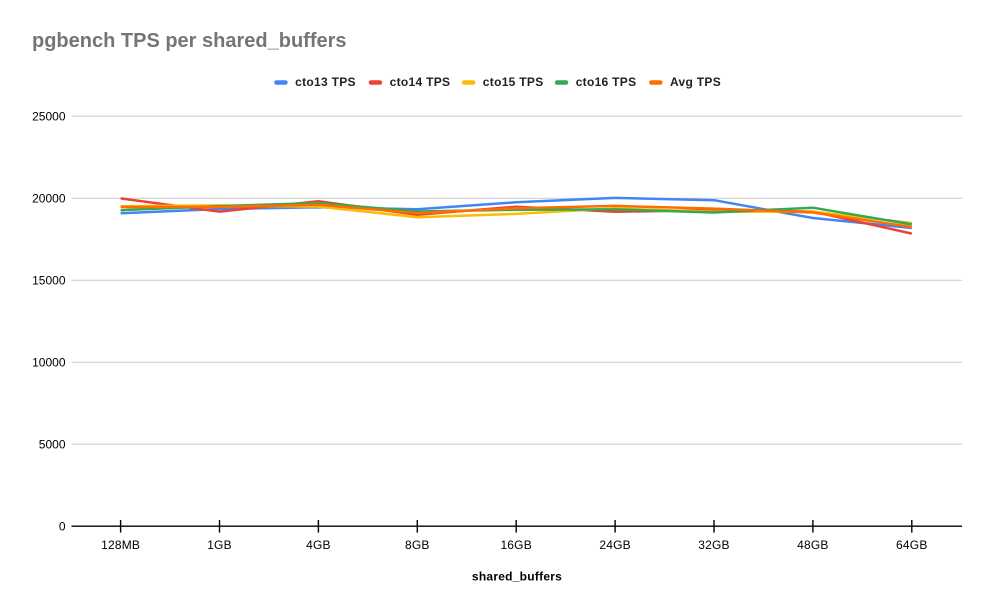  I want to click on svg-text: cto13 TPS, so click(325, 82).